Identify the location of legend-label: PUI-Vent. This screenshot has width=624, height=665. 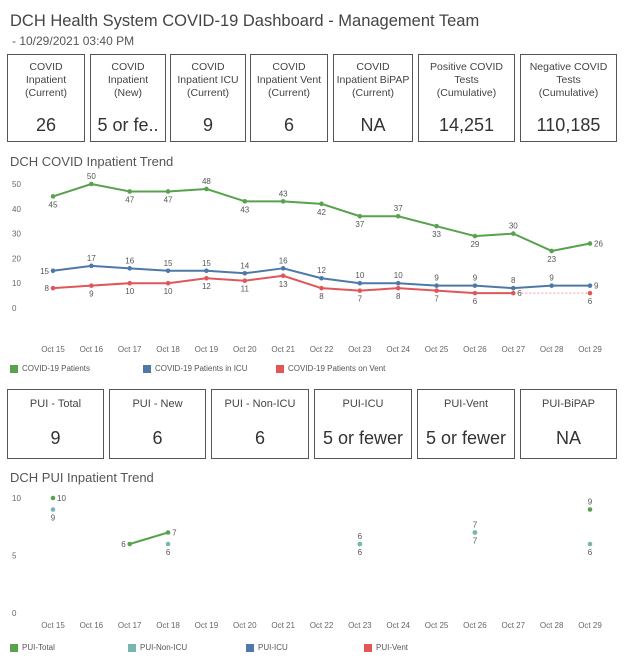
(392, 647).